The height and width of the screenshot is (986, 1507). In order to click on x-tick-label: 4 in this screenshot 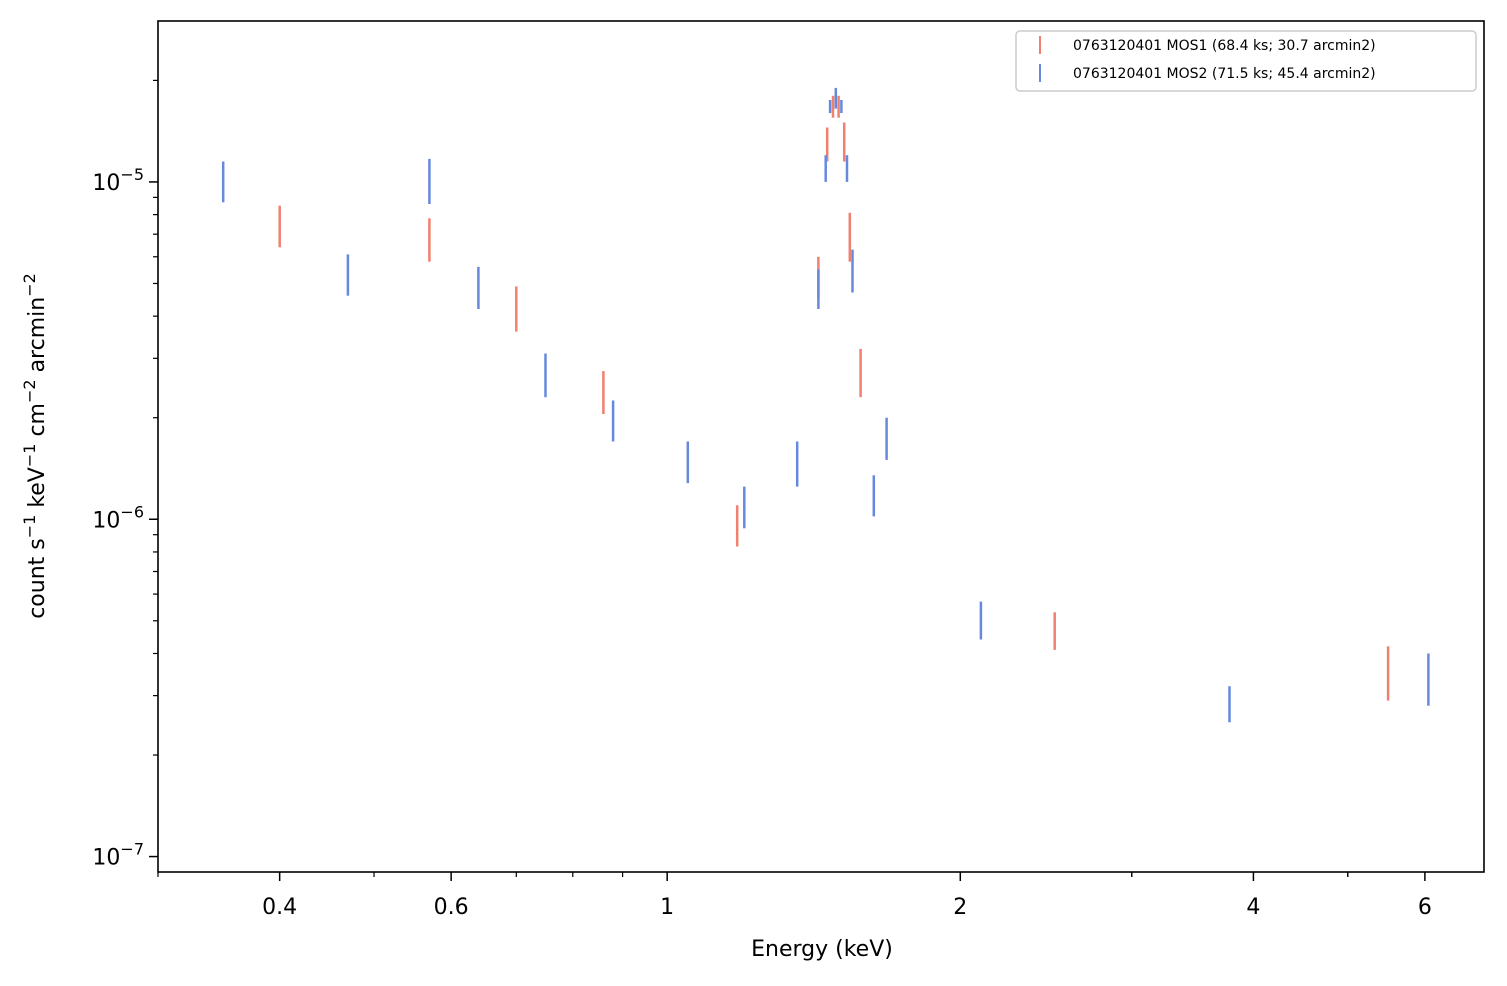, I will do `click(1253, 907)`.